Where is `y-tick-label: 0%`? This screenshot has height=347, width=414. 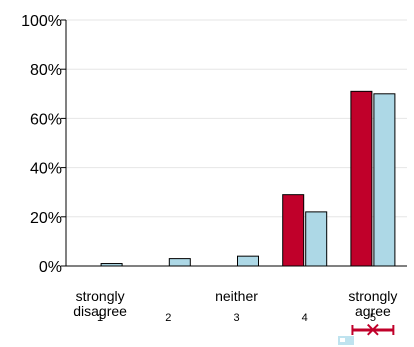
y-tick-label: 0% is located at coordinates (50, 267).